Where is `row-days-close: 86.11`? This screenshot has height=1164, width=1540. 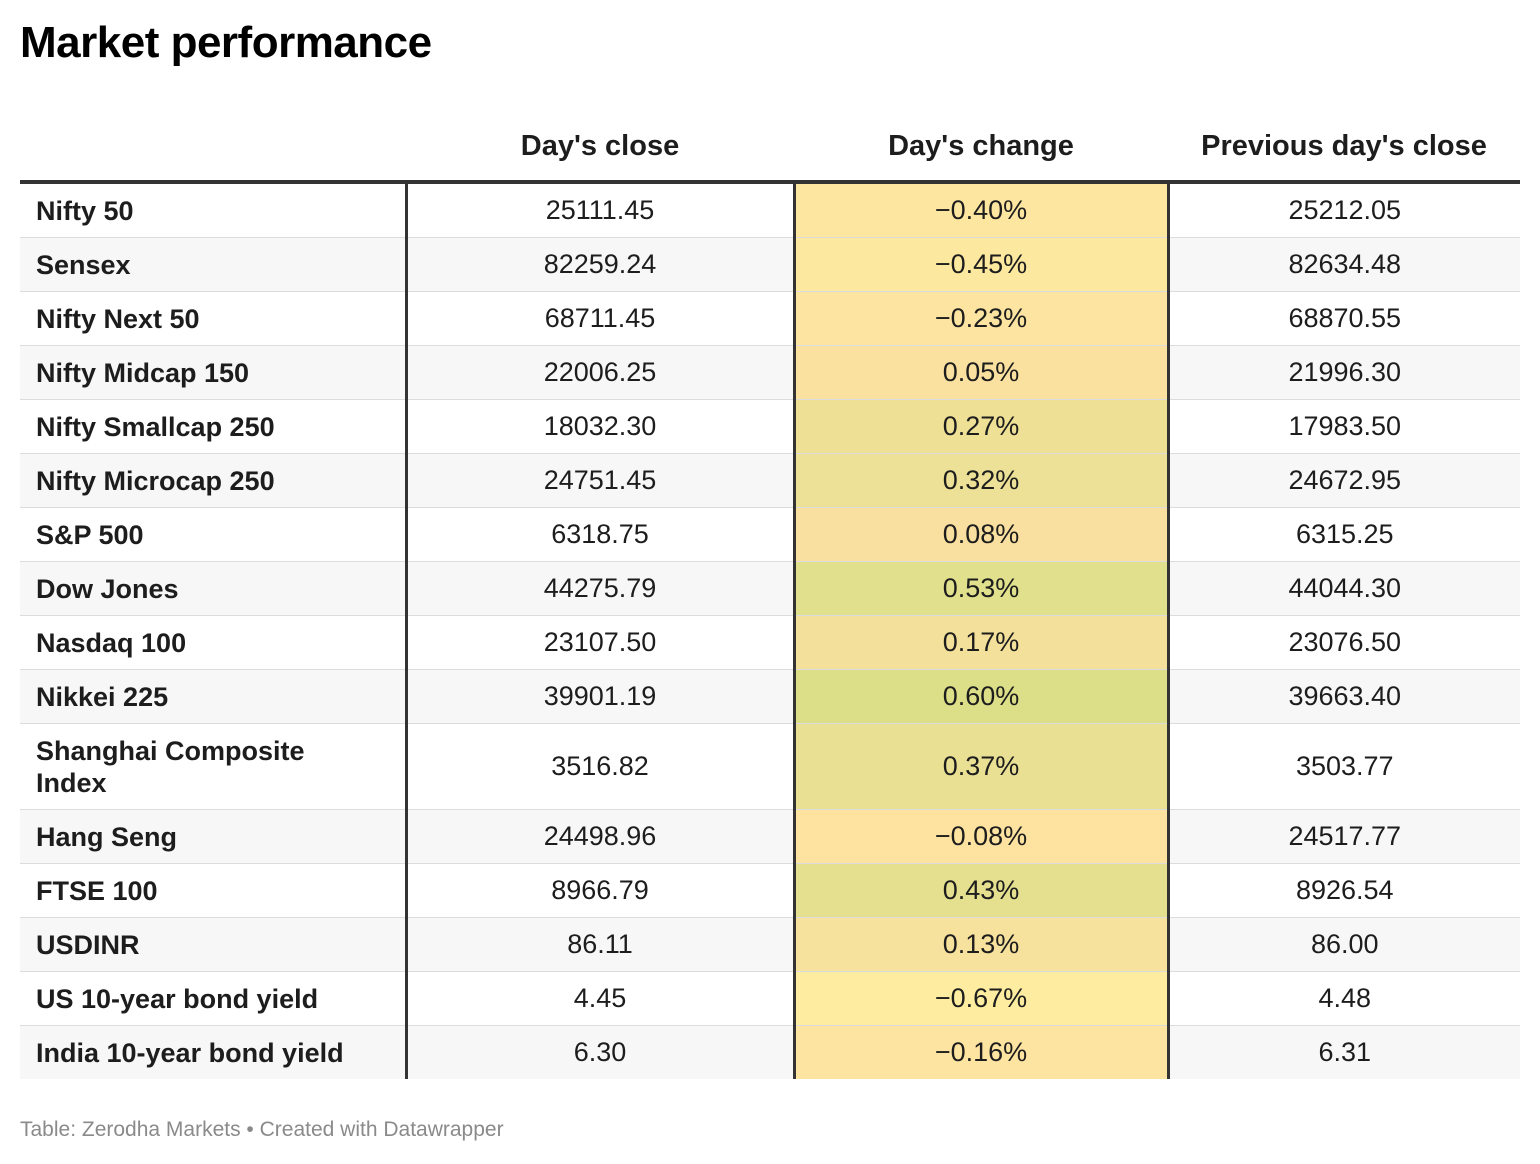
row-days-close: 86.11 is located at coordinates (601, 944).